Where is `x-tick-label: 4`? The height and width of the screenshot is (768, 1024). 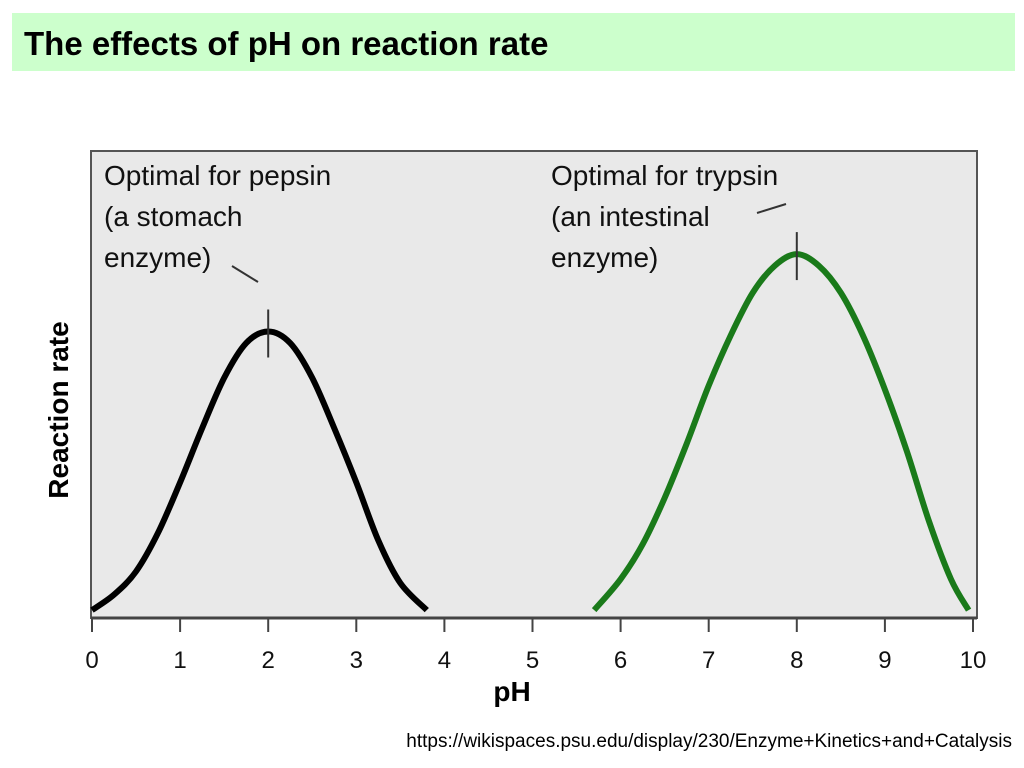 x-tick-label: 4 is located at coordinates (444, 660).